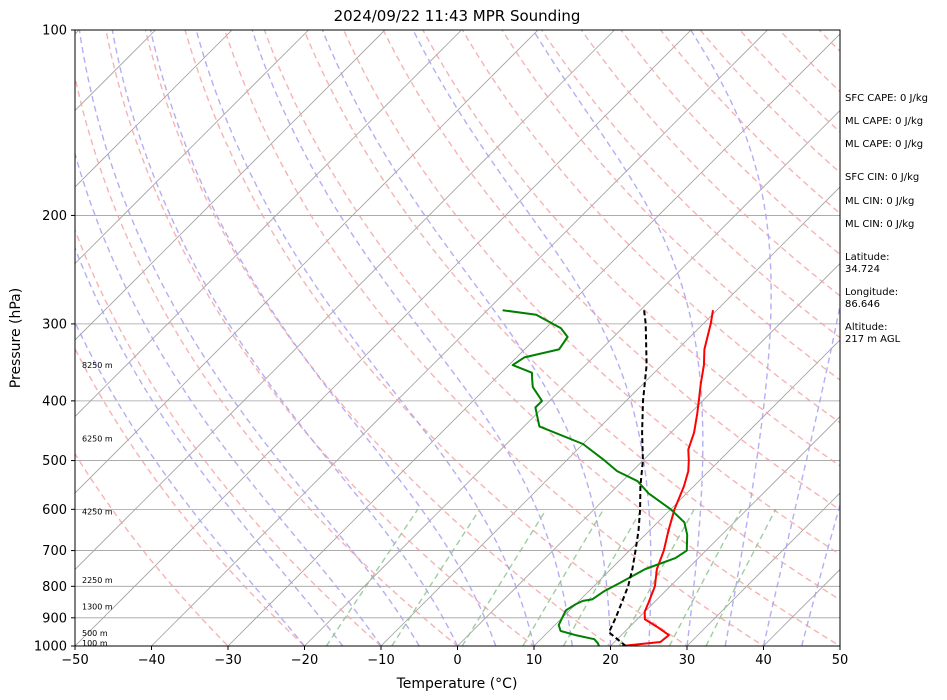 The width and height of the screenshot is (947, 700). What do you see at coordinates (54, 216) in the screenshot?
I see `y-tick-label: 200` at bounding box center [54, 216].